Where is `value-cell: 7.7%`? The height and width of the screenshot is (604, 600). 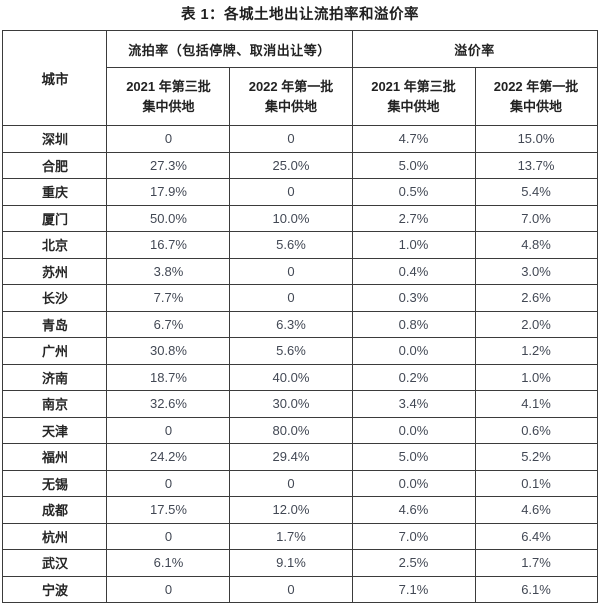
value-cell: 7.7% is located at coordinates (168, 298).